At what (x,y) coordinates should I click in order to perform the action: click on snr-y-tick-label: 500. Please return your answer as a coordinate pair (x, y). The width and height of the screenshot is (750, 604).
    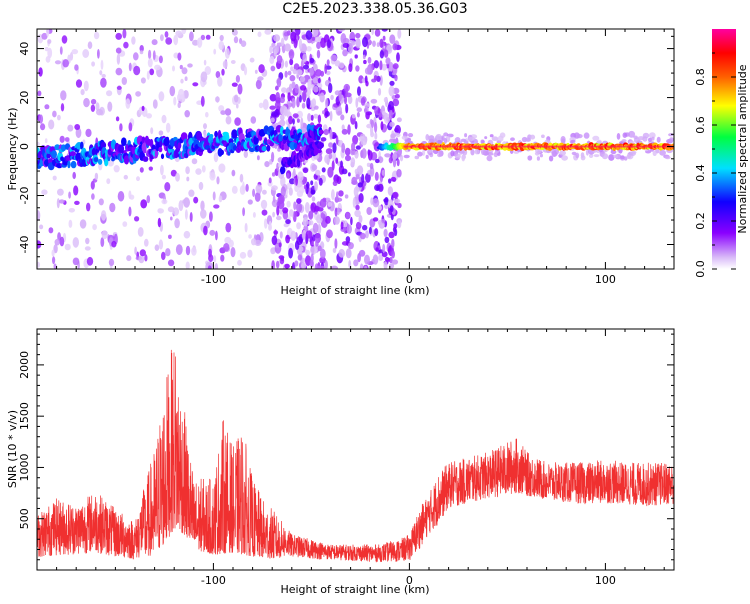
    Looking at the image, I should click on (24, 518).